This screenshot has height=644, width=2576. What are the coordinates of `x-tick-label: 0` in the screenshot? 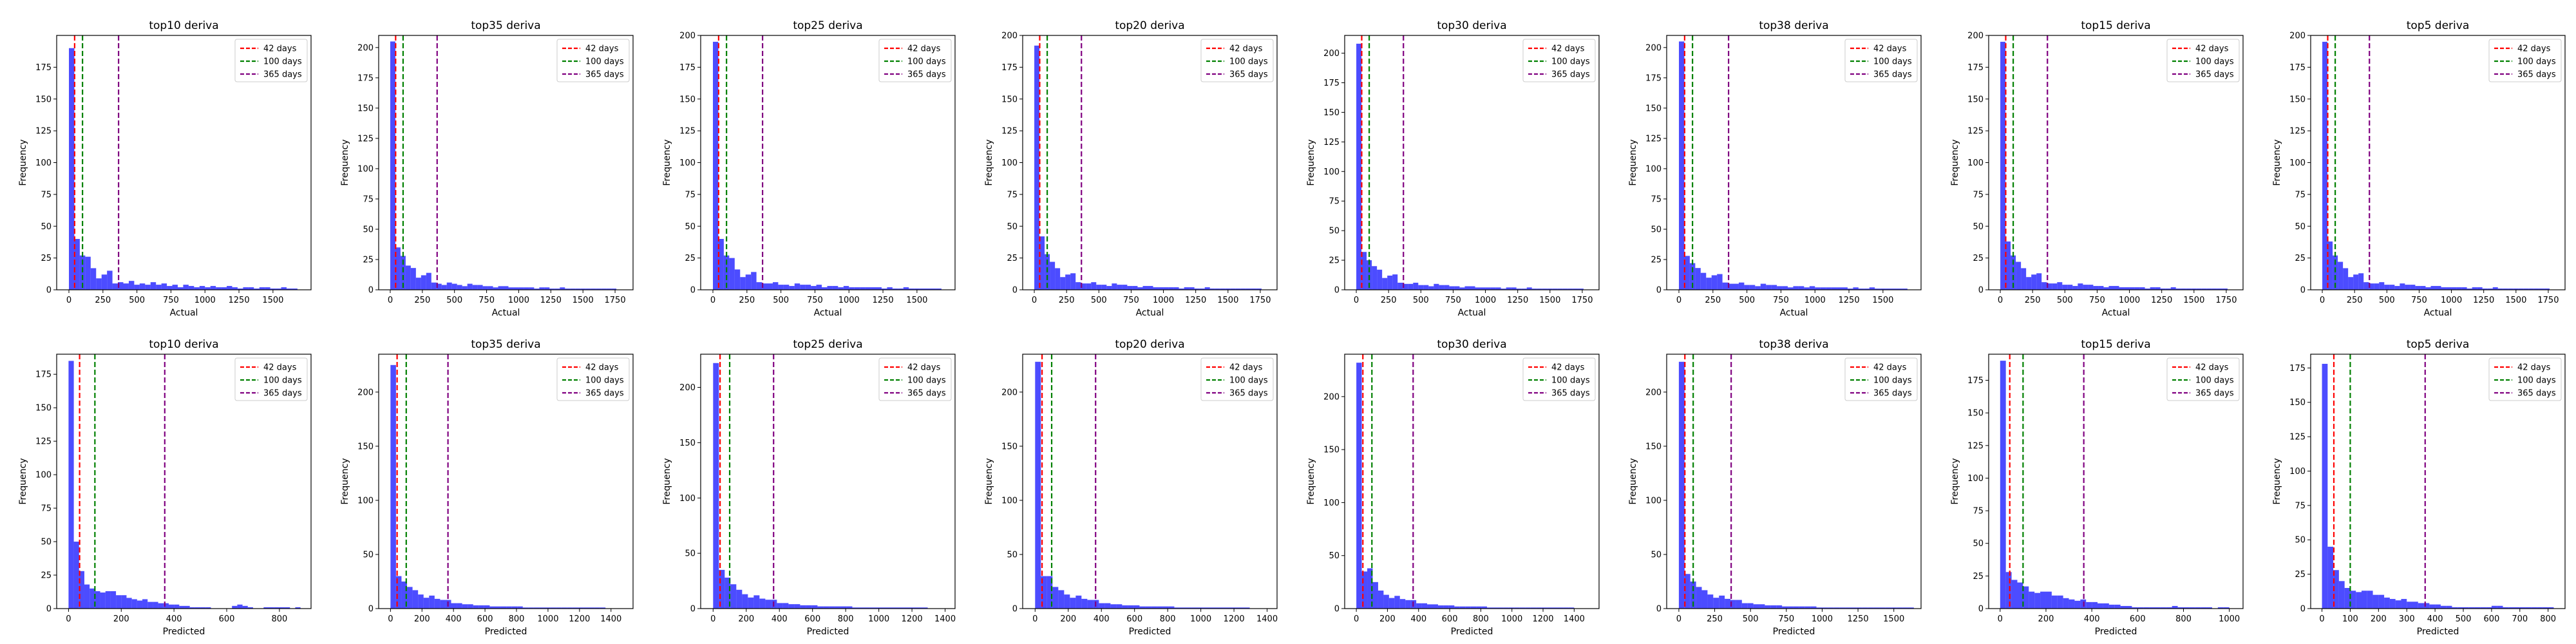 It's located at (68, 301).